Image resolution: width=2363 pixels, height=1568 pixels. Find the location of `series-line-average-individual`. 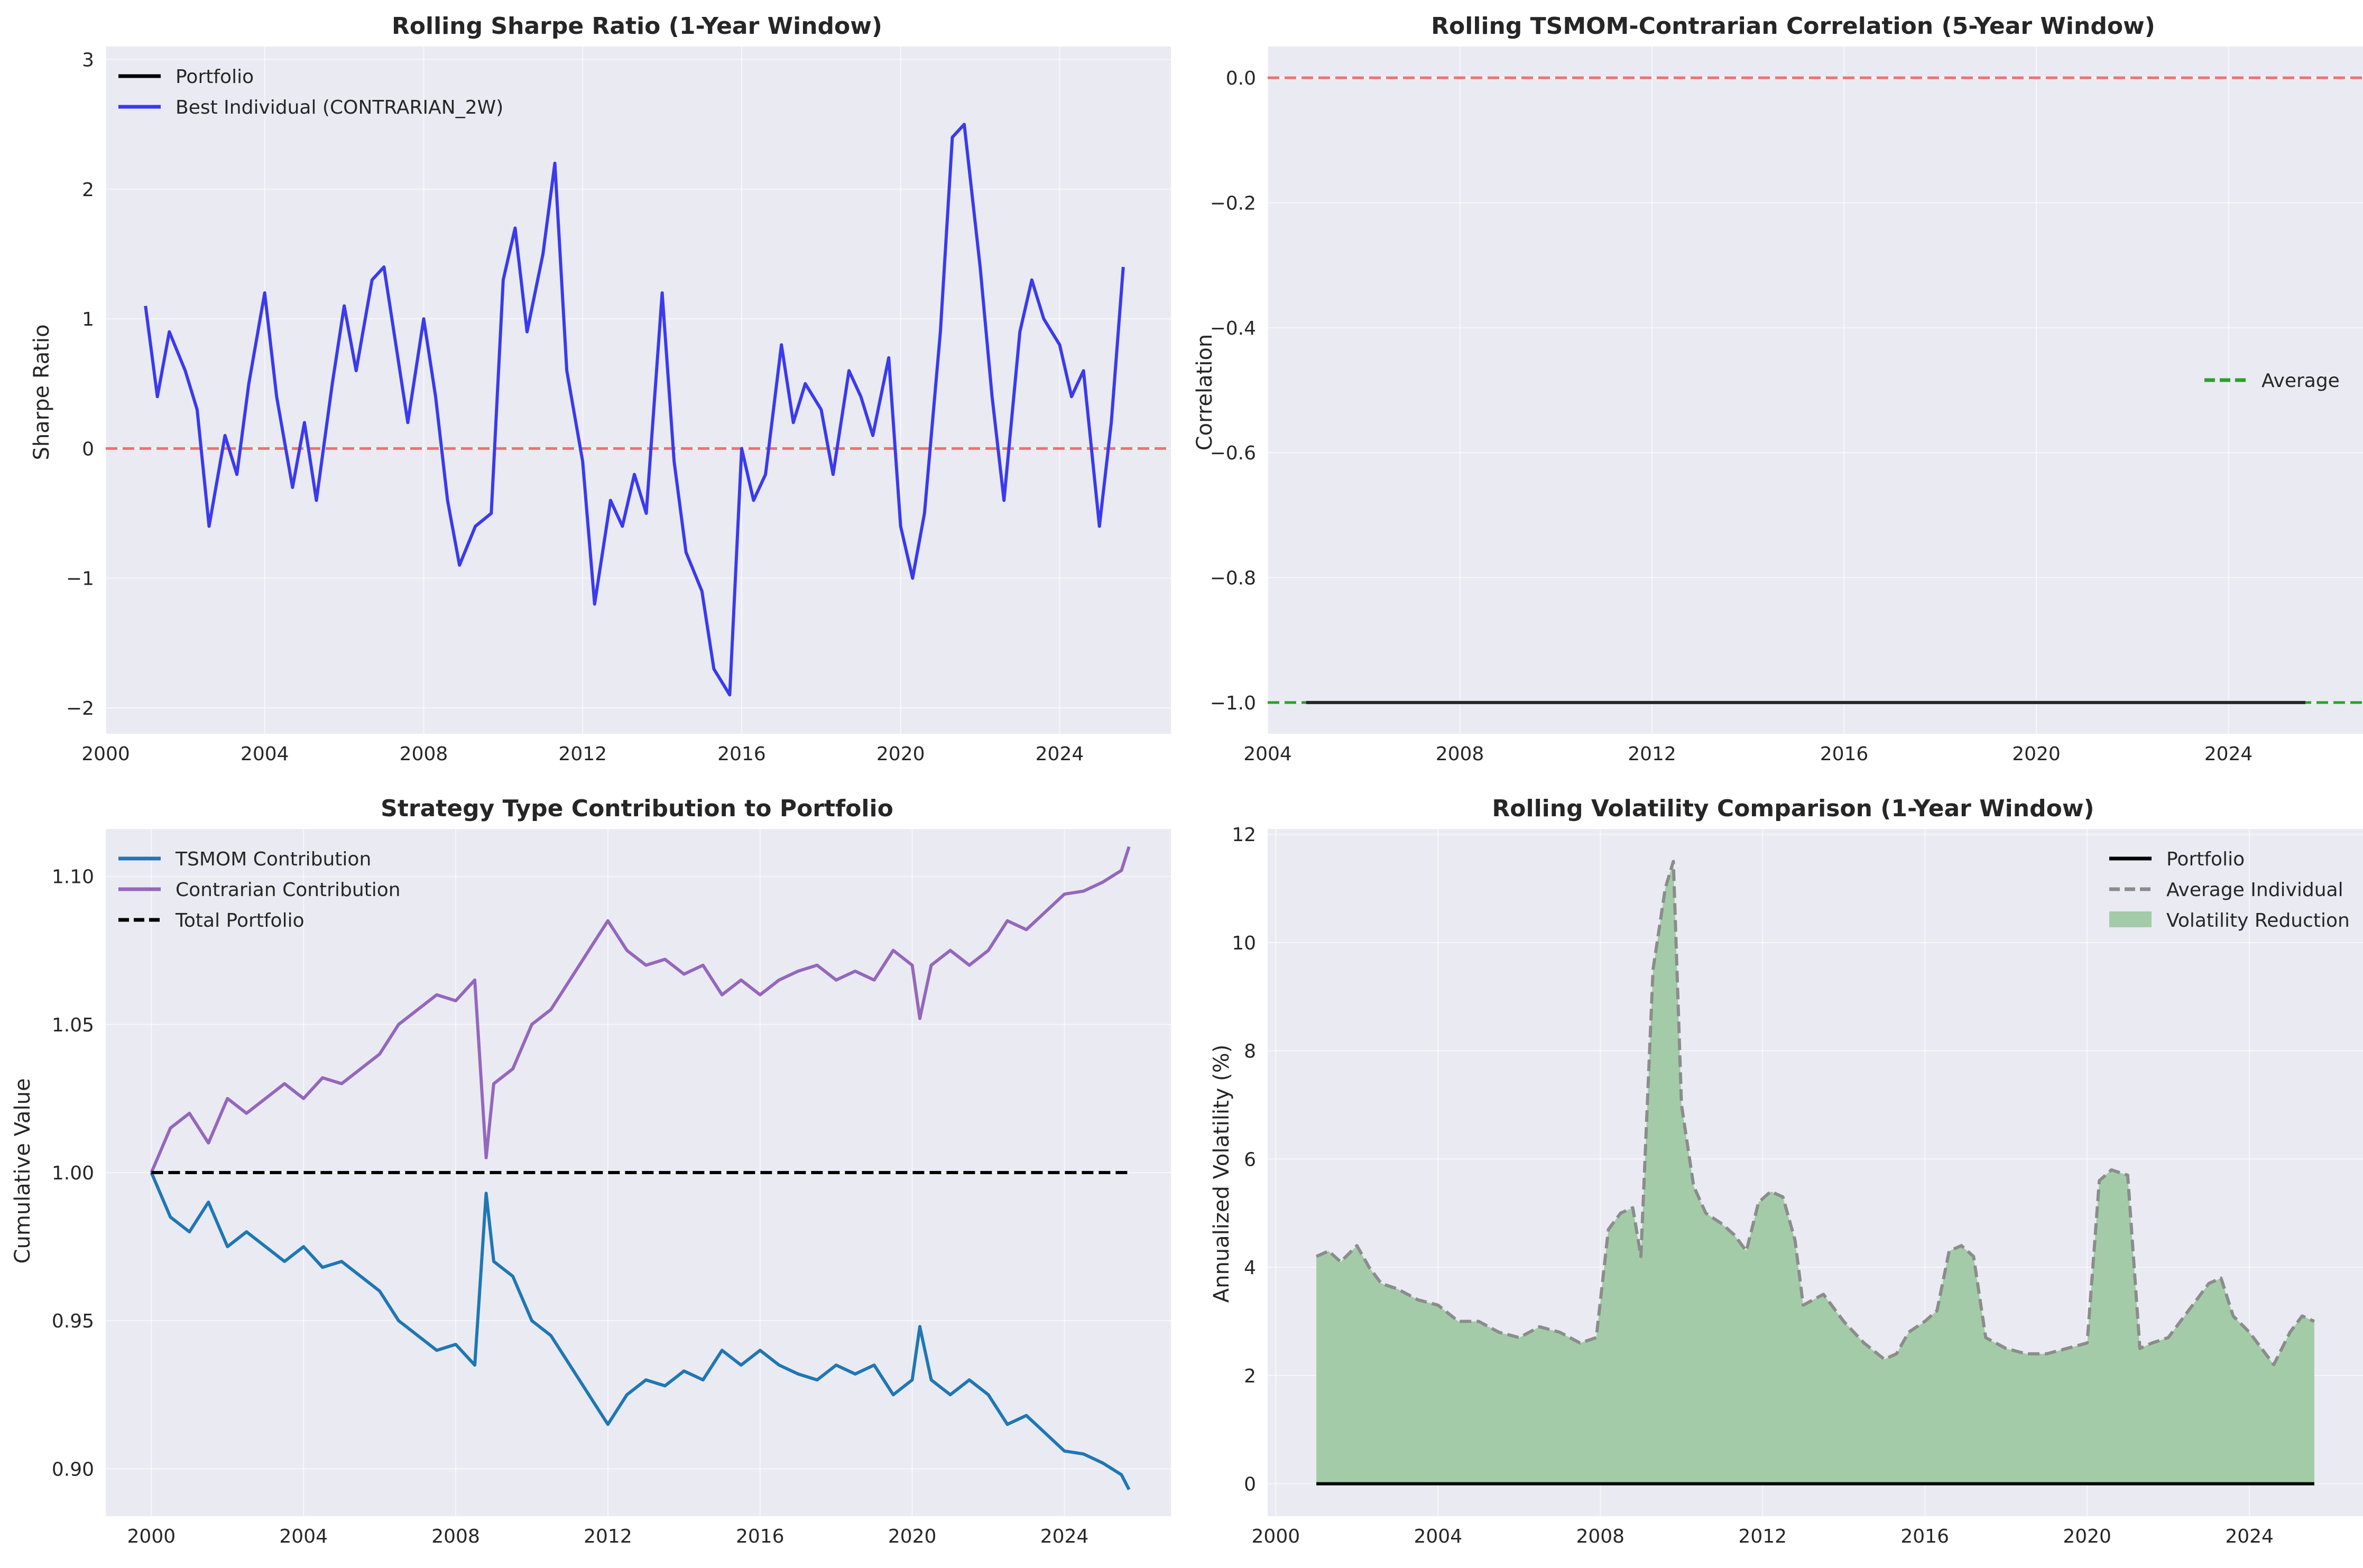

series-line-average-individual is located at coordinates (1815, 1113).